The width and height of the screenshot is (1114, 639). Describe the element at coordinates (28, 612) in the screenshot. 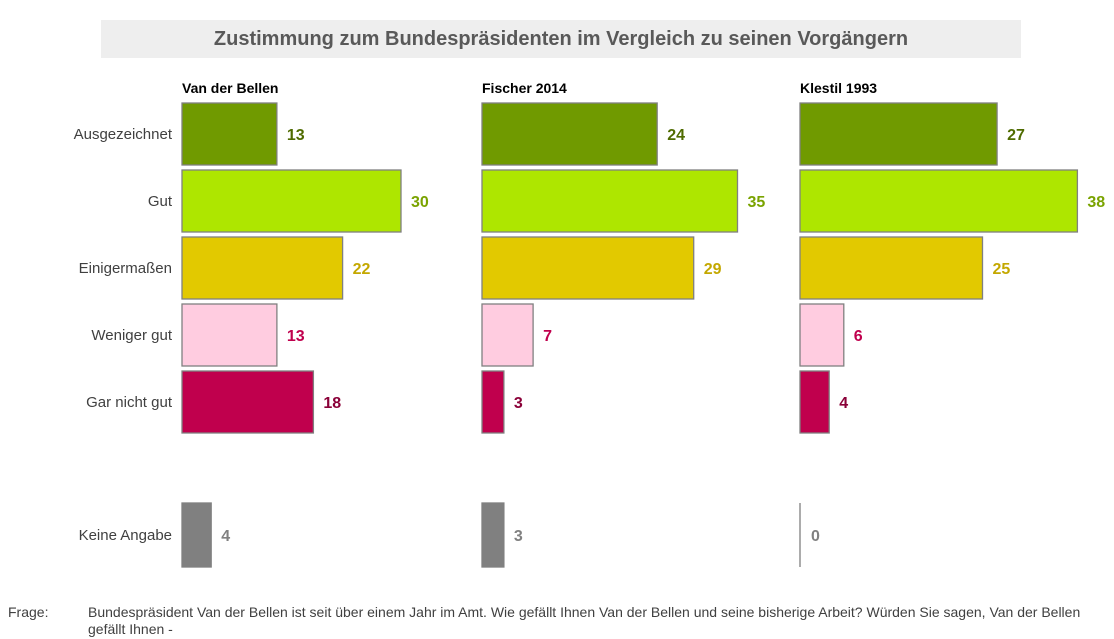

I see `footnote-label: Frage:` at that location.